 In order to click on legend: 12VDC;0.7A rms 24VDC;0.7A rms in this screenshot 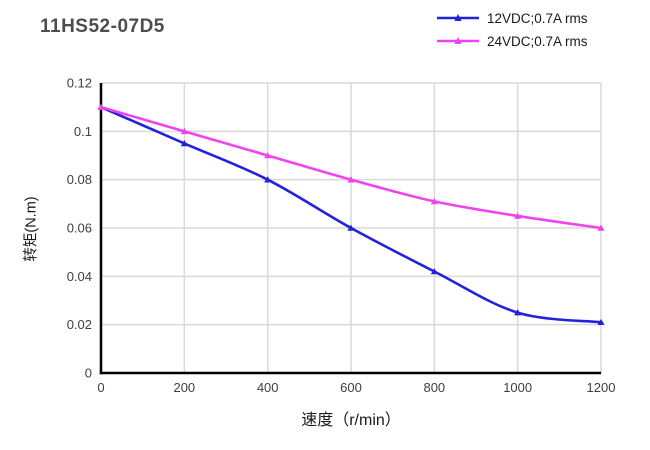, I will do `click(512, 29)`.